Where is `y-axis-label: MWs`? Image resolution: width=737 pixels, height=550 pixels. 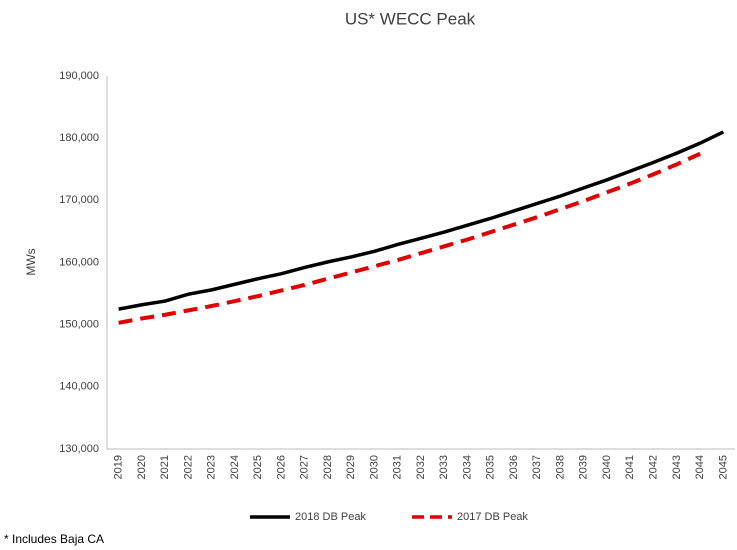 y-axis-label: MWs is located at coordinates (31, 261).